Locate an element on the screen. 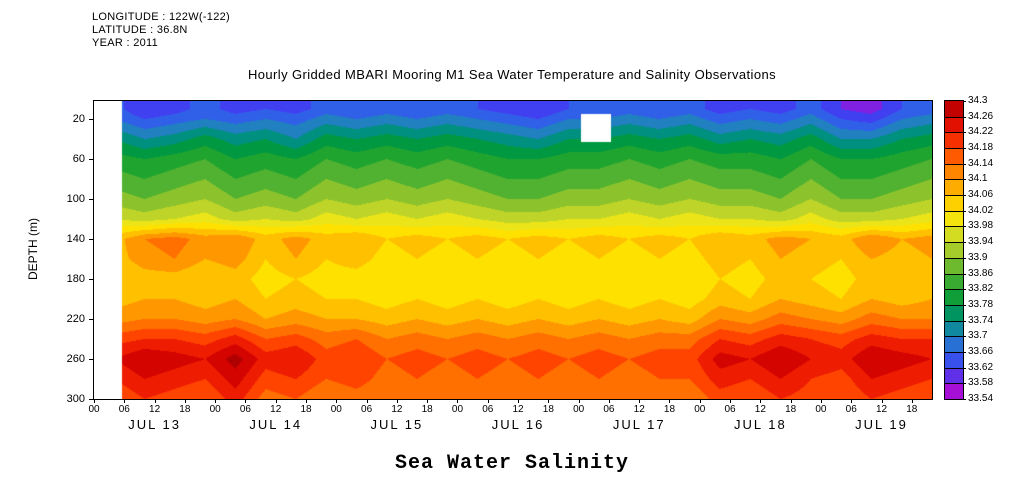 This screenshot has width=1009, height=504. day-label: JUL 17 is located at coordinates (639, 424).